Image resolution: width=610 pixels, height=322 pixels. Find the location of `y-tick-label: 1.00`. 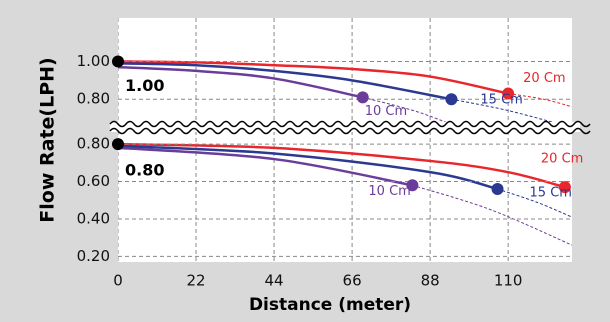

y-tick-label: 1.00 is located at coordinates (93, 61).